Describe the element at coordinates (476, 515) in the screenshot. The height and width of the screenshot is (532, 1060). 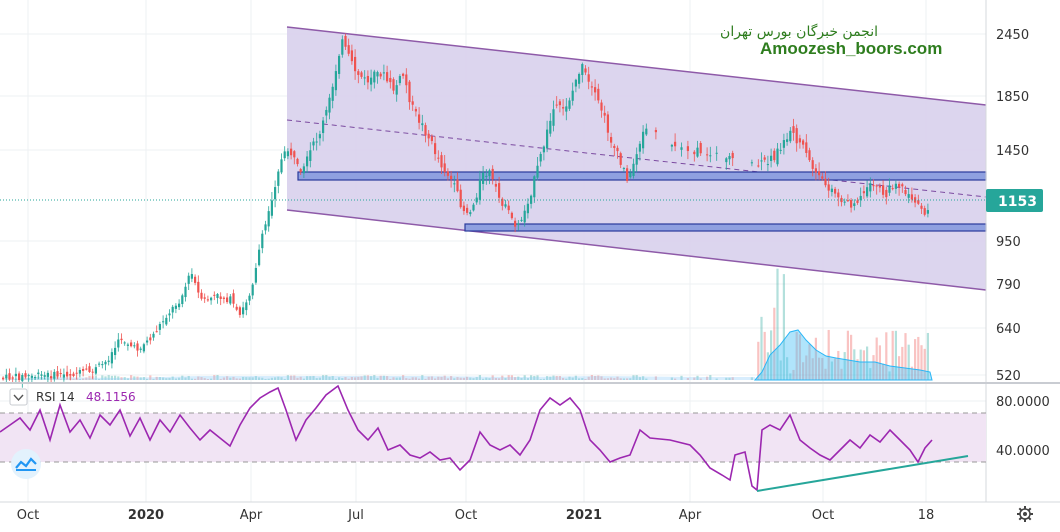
I see `time-axis: Oct 2020 Apr Jul Oct 2021 Apr Oct 18` at that location.